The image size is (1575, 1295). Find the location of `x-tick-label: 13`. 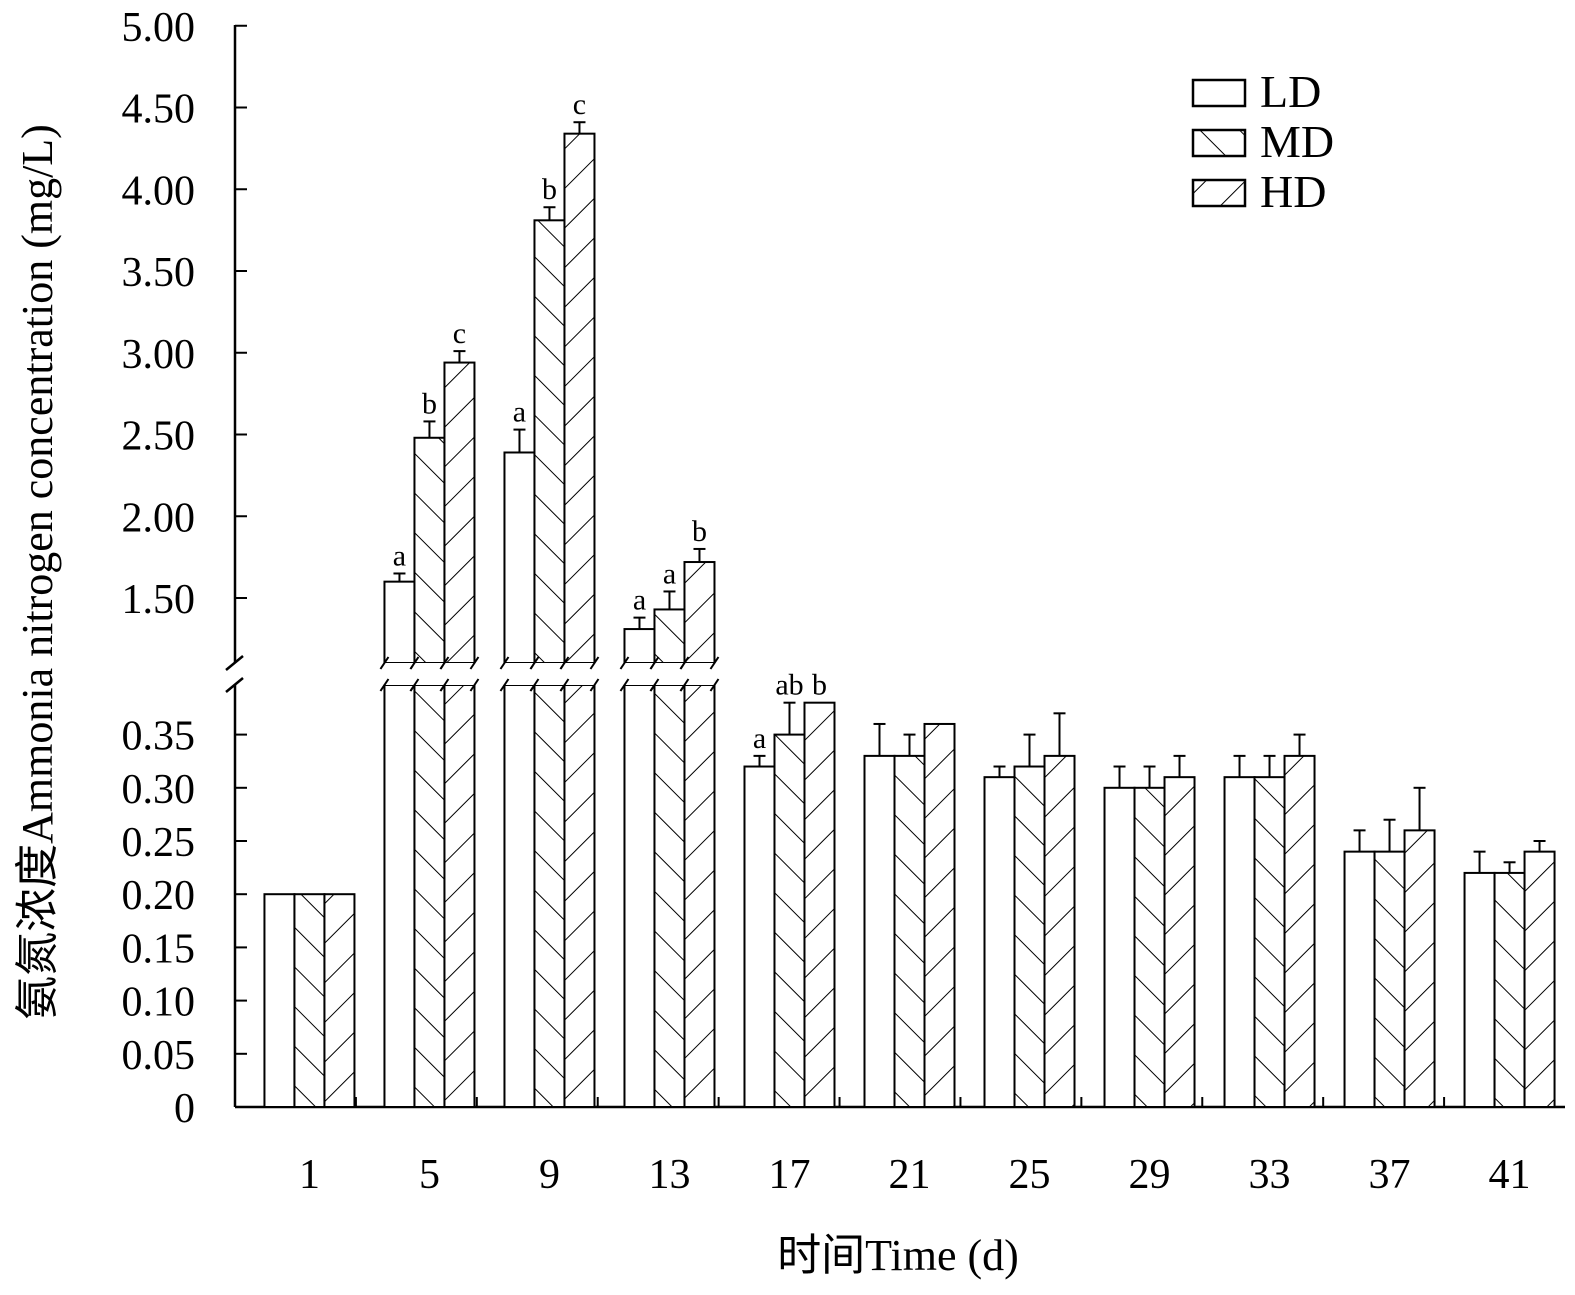

x-tick-label: 13 is located at coordinates (669, 1175).